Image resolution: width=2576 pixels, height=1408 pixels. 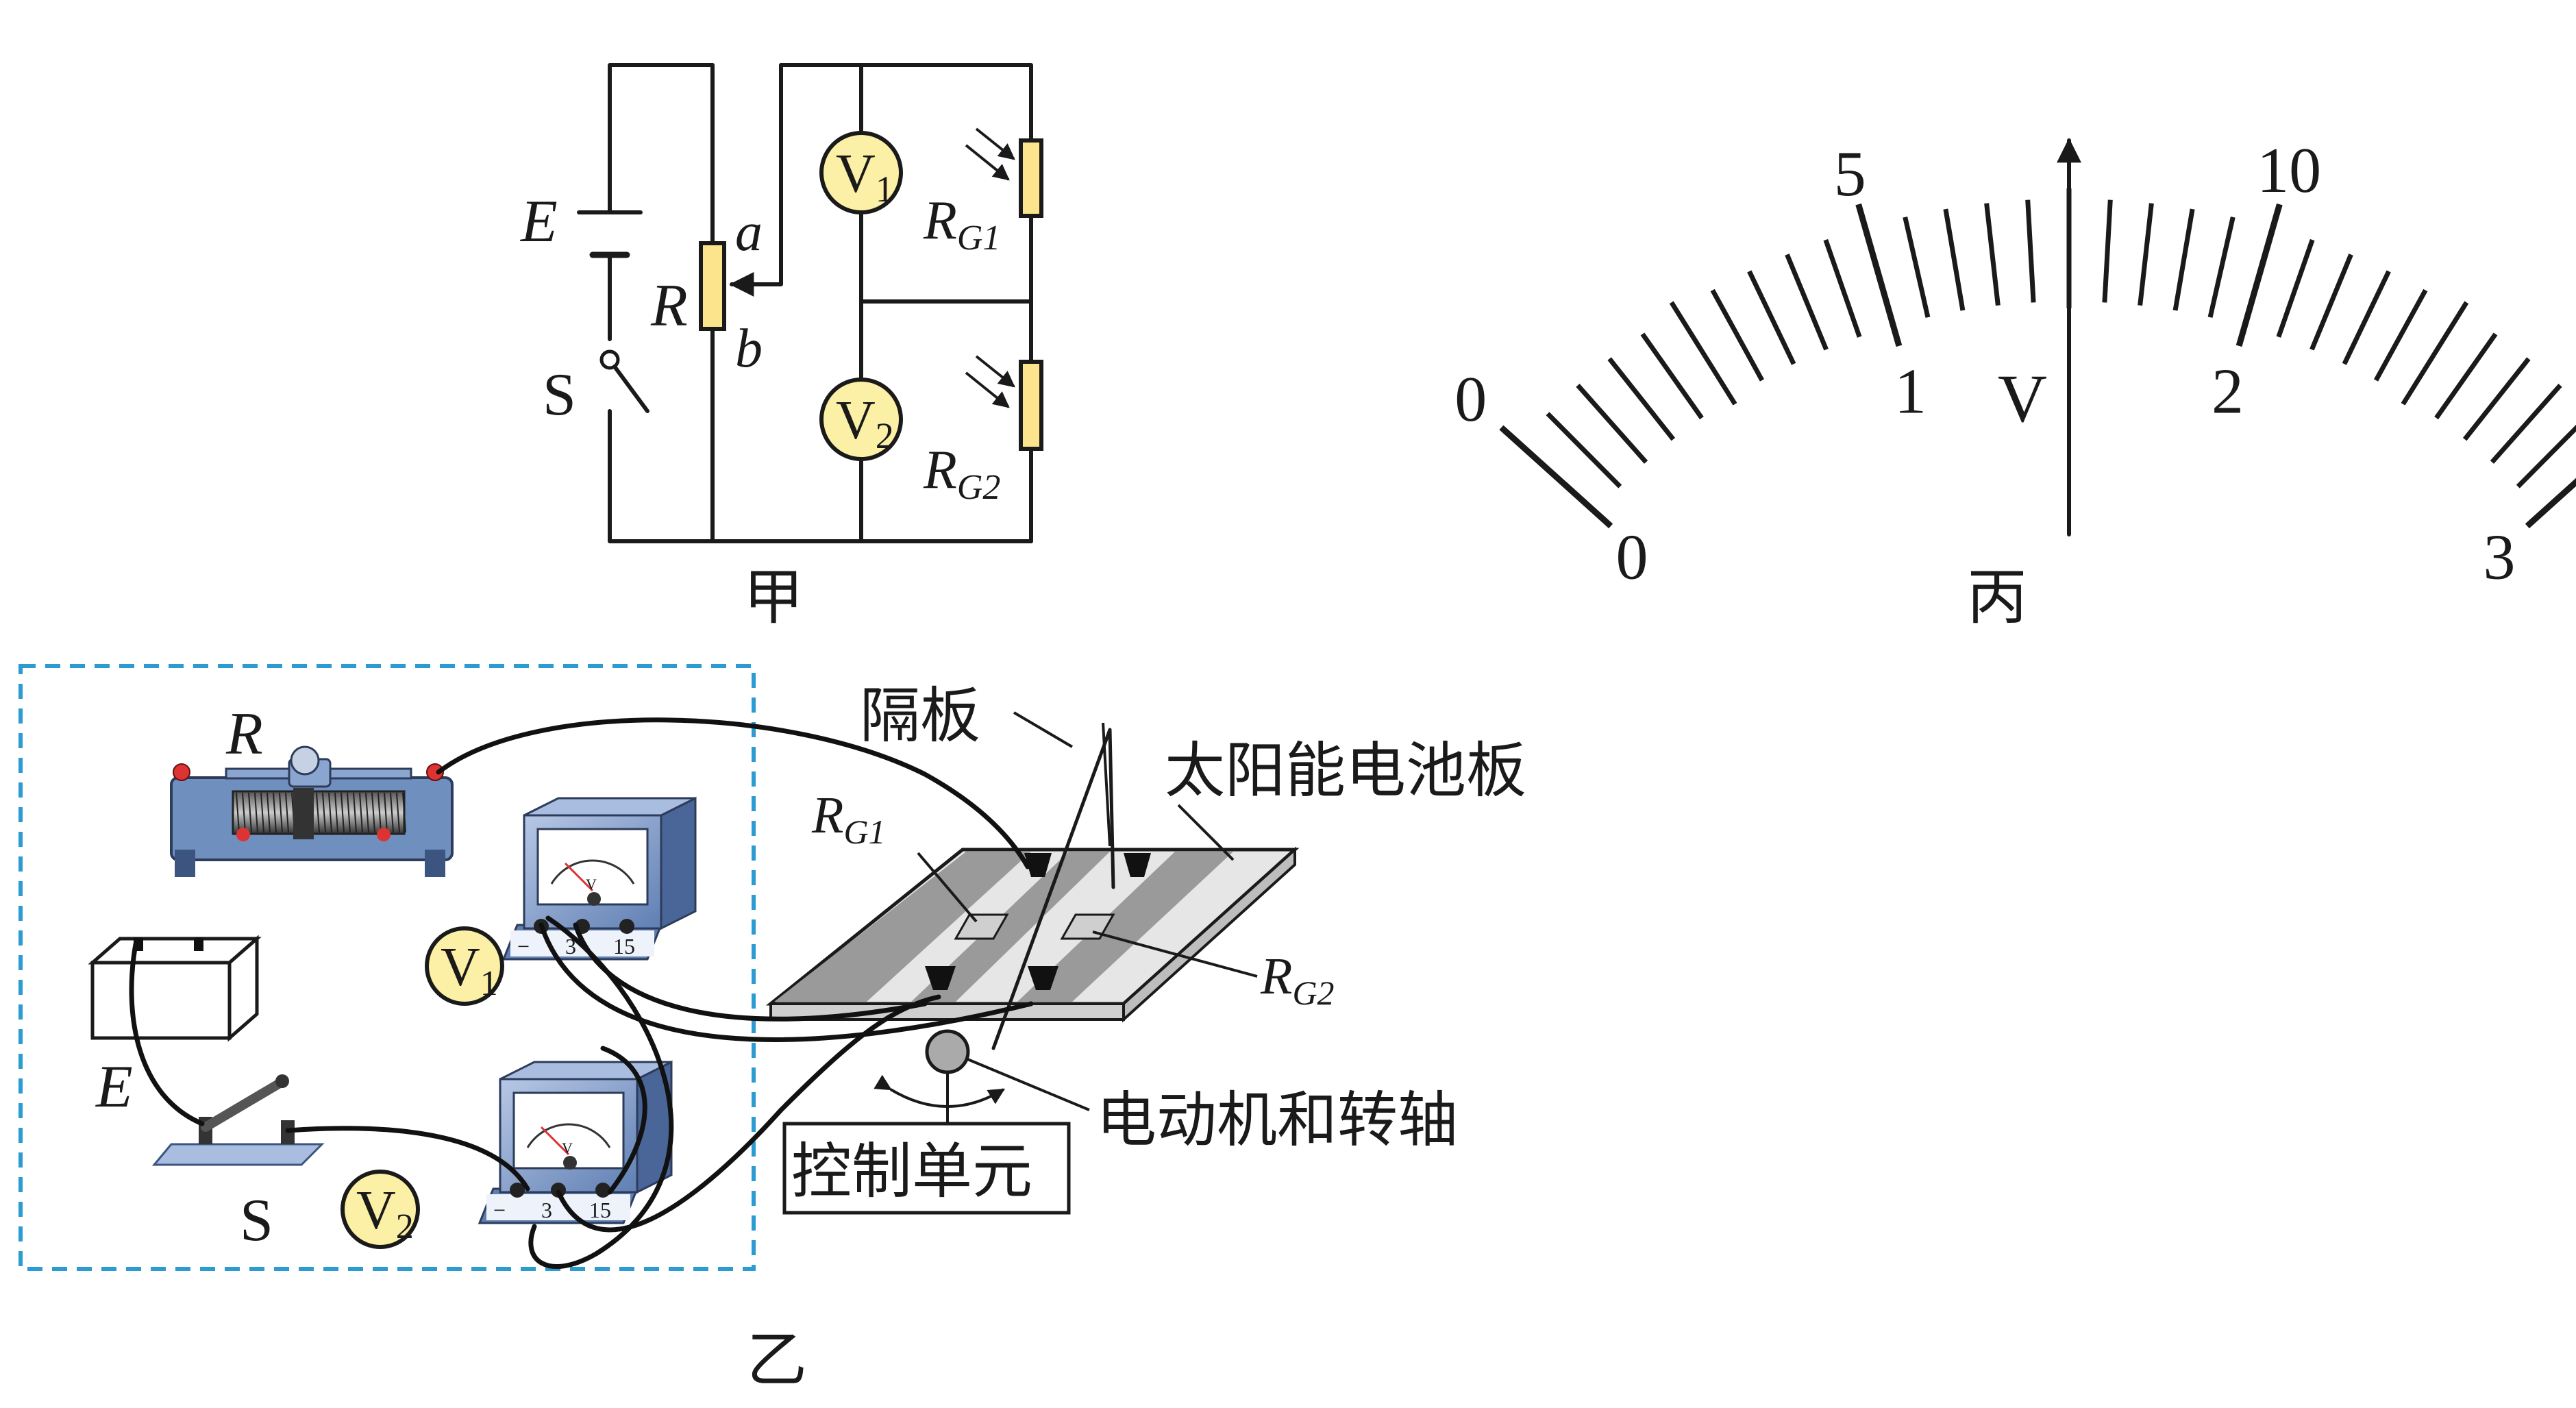 I want to click on caption-jia: 甲, so click(x=773, y=598).